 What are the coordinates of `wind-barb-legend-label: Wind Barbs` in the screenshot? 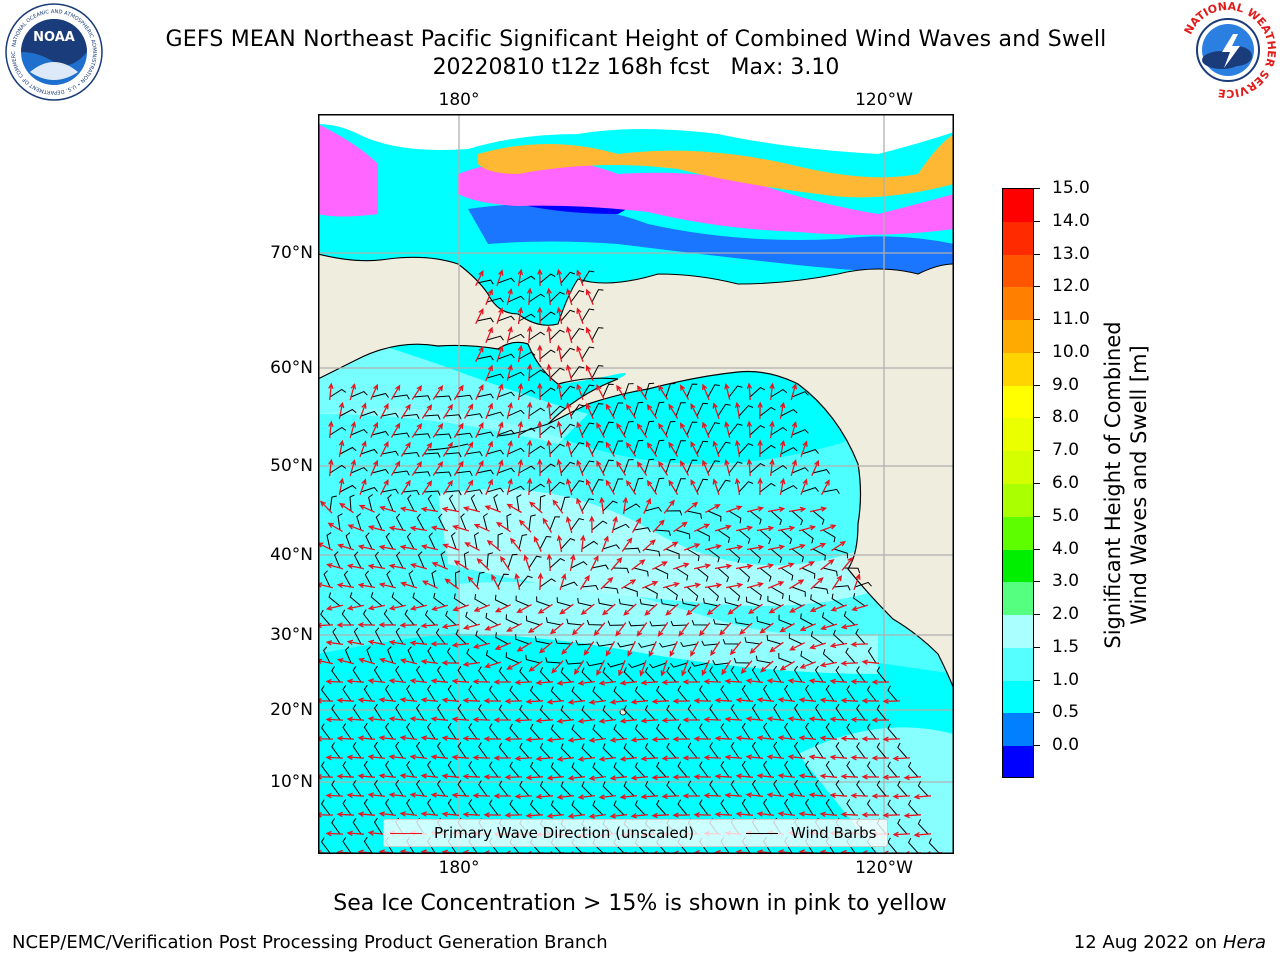 It's located at (834, 833).